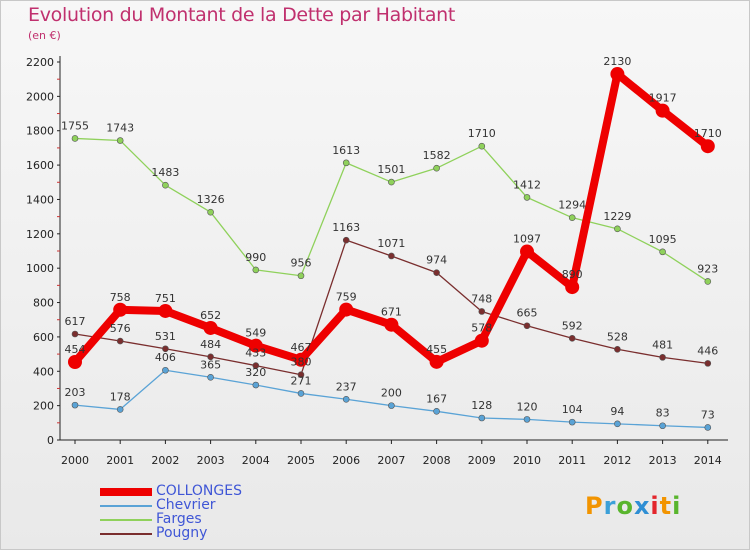 The image size is (750, 550). I want to click on logo-letter: x, so click(642, 506).